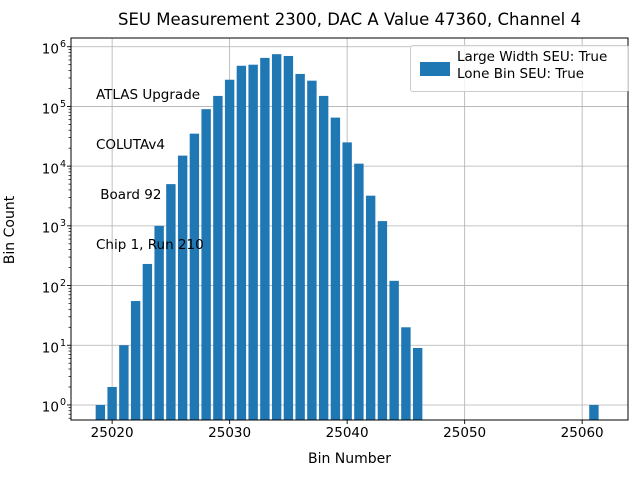 The image size is (640, 480). I want to click on y-tick-exponent: 3, so click(62, 224).